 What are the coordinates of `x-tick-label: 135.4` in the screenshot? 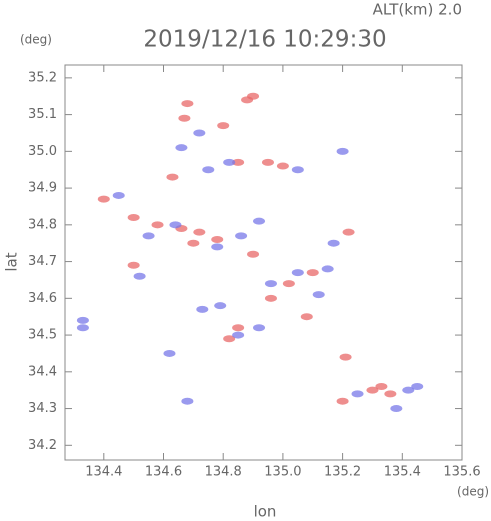 It's located at (402, 472).